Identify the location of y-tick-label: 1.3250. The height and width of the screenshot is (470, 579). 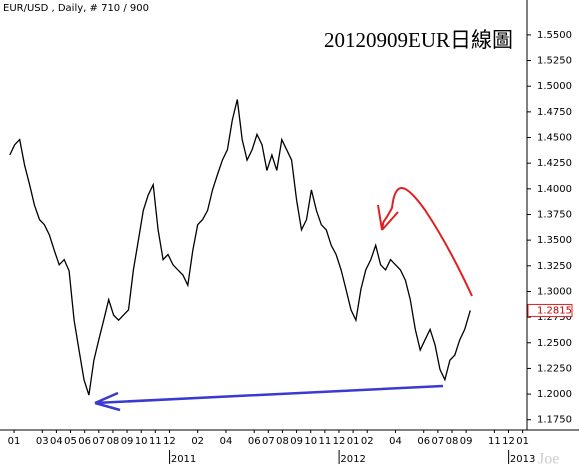
(554, 266).